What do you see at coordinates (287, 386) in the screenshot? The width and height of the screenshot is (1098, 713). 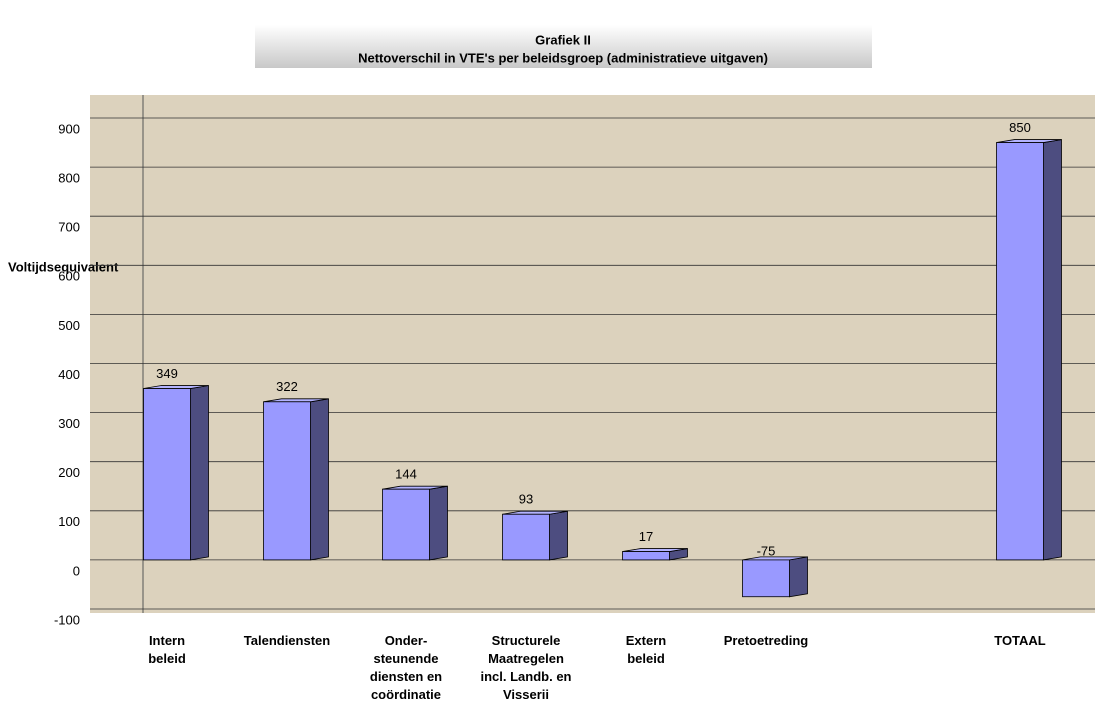 I see `value-label: 322` at bounding box center [287, 386].